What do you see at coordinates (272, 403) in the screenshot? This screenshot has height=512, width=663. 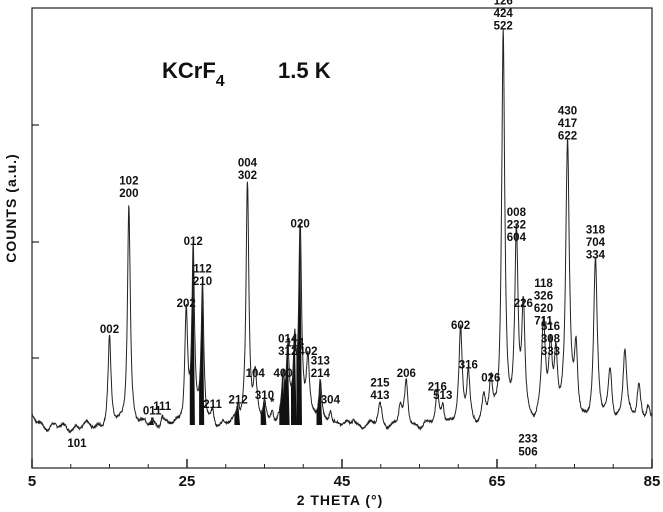 I see `peak-label: *` at bounding box center [272, 403].